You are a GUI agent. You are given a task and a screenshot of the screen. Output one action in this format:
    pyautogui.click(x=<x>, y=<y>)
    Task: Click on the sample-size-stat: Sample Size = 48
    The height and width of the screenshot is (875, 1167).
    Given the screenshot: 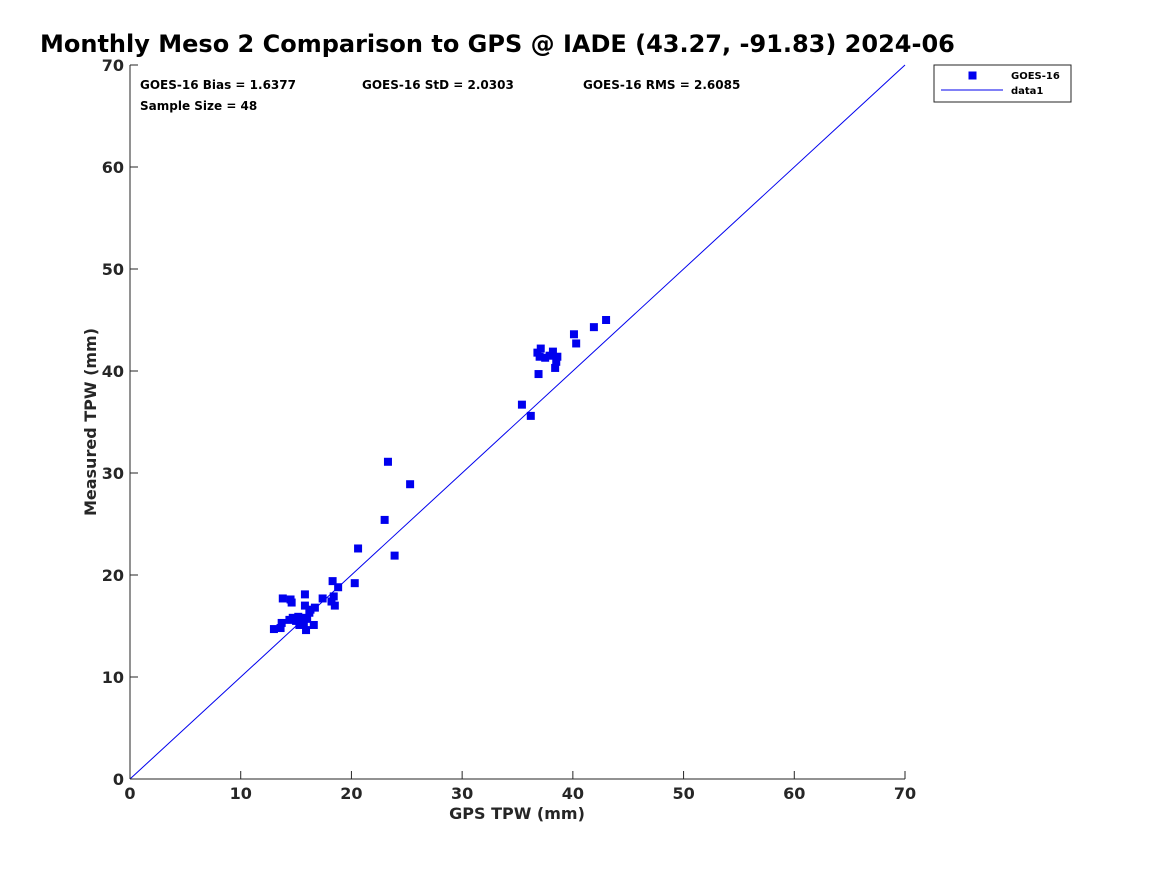 What is the action you would take?
    pyautogui.click(x=198, y=106)
    